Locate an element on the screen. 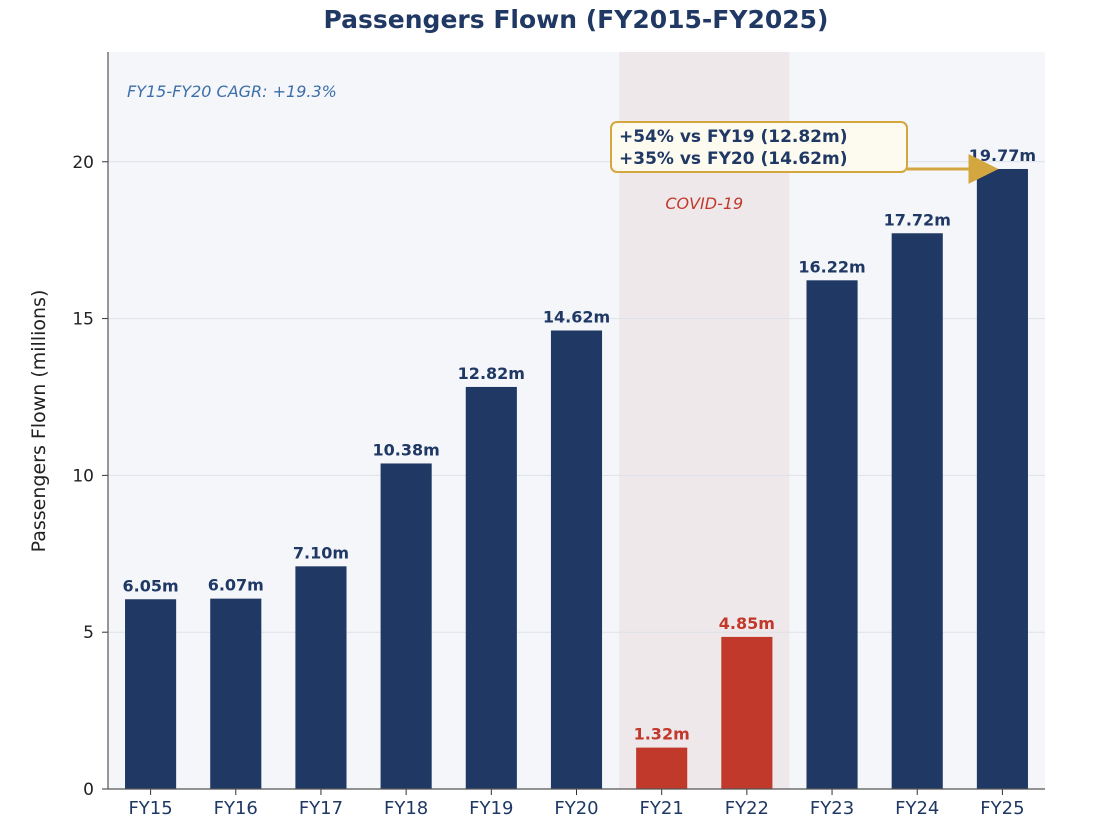 The width and height of the screenshot is (1102, 838). data-label: 19.77m is located at coordinates (1002, 155).